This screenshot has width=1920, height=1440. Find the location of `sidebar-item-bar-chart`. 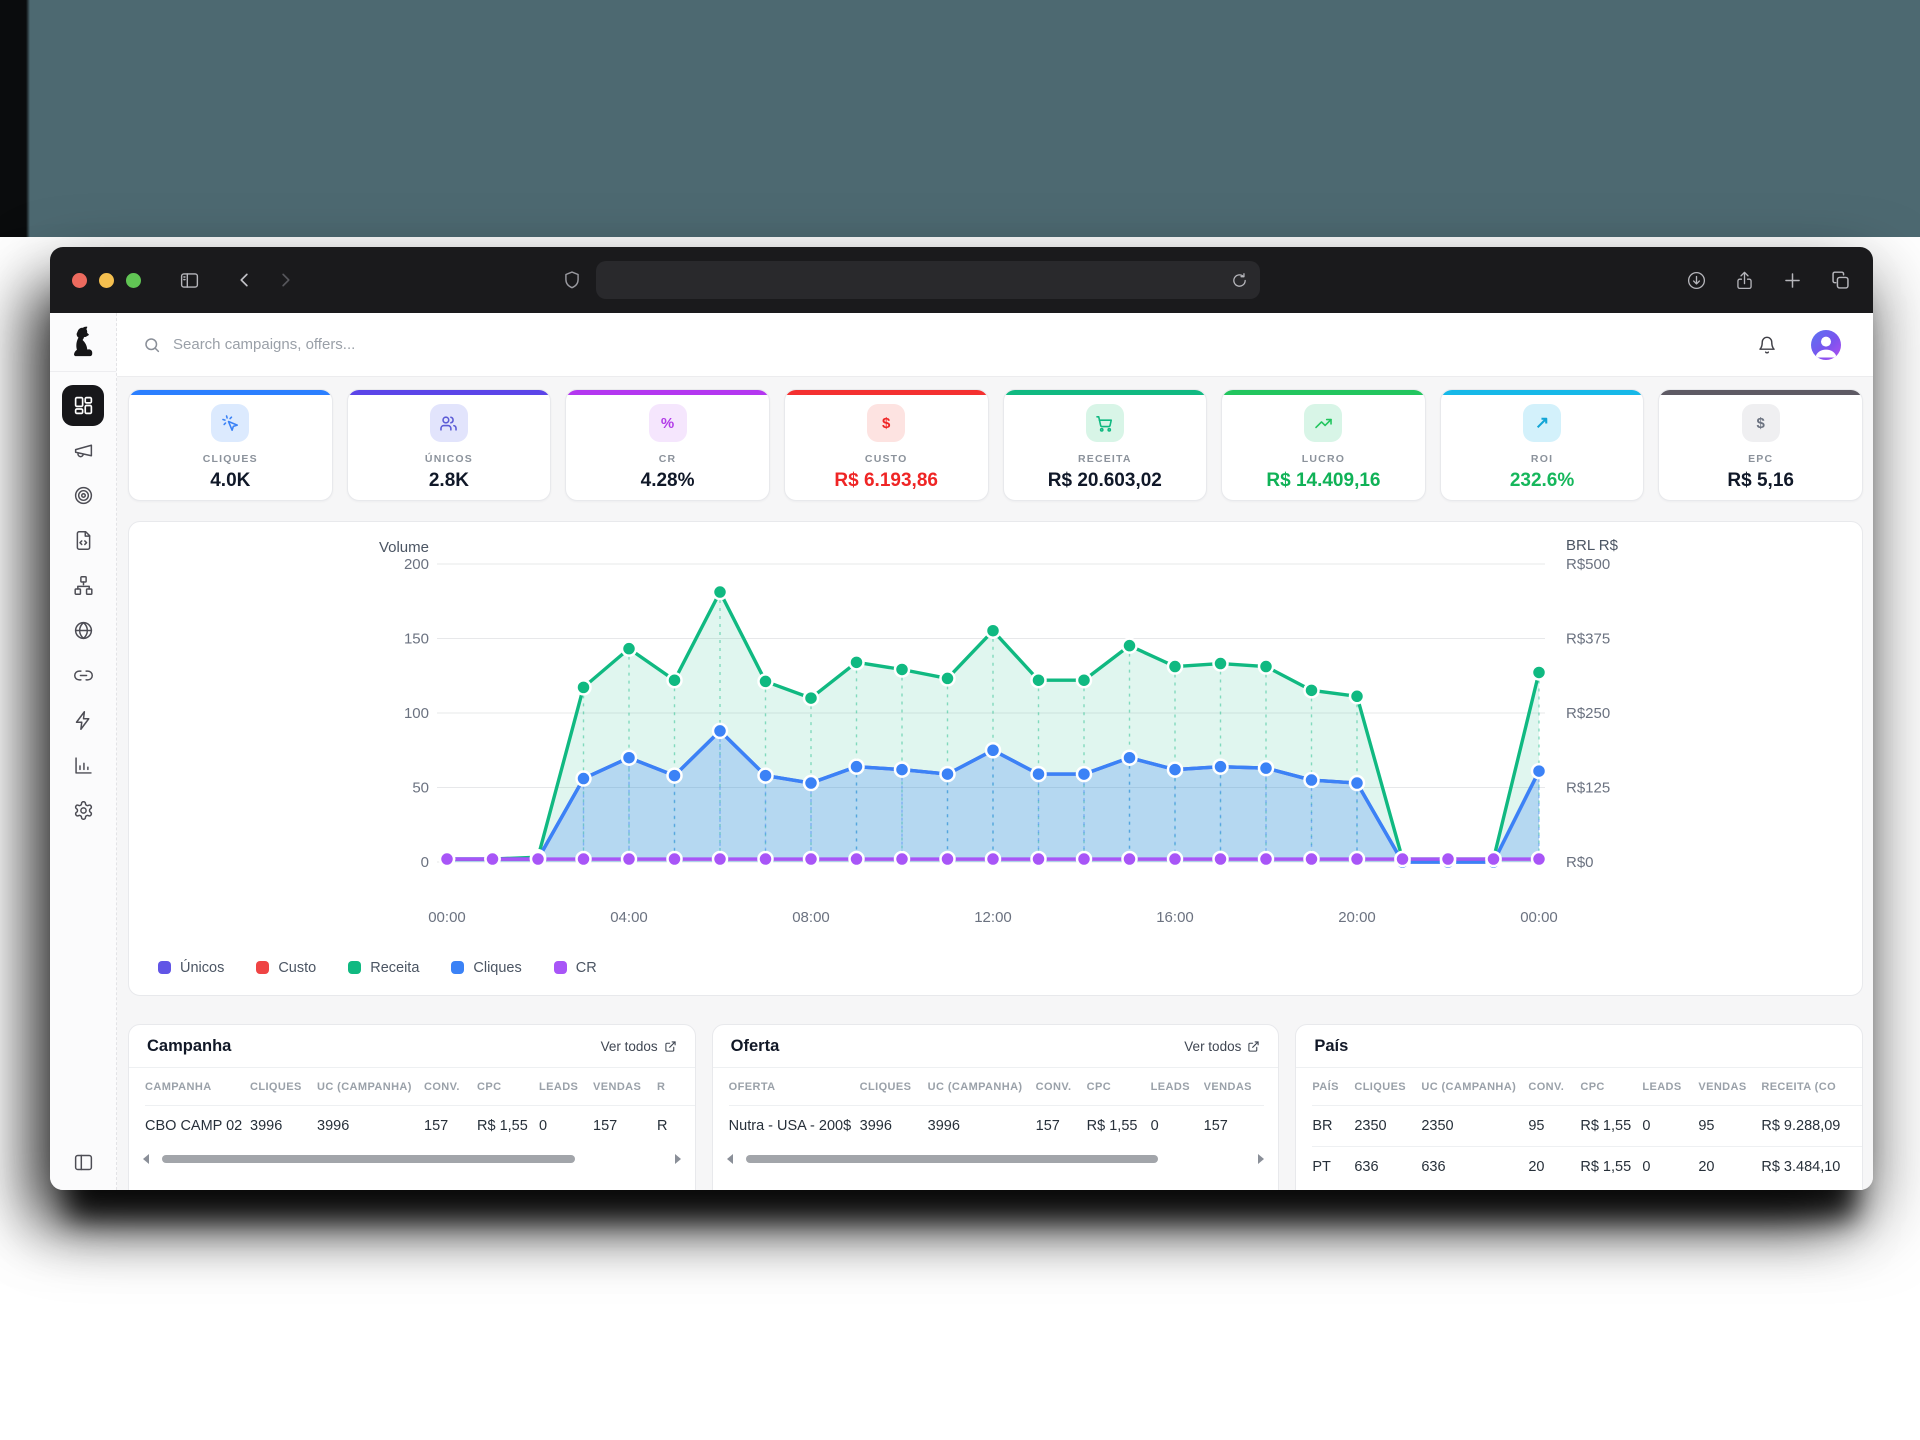

sidebar-item-bar-chart is located at coordinates (83, 765).